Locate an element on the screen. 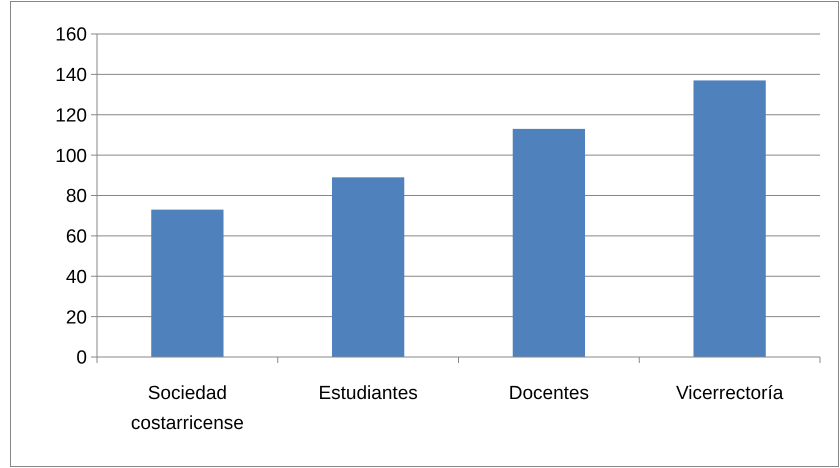 This screenshot has width=840, height=468. y-tick-label: 0 is located at coordinates (81, 358).